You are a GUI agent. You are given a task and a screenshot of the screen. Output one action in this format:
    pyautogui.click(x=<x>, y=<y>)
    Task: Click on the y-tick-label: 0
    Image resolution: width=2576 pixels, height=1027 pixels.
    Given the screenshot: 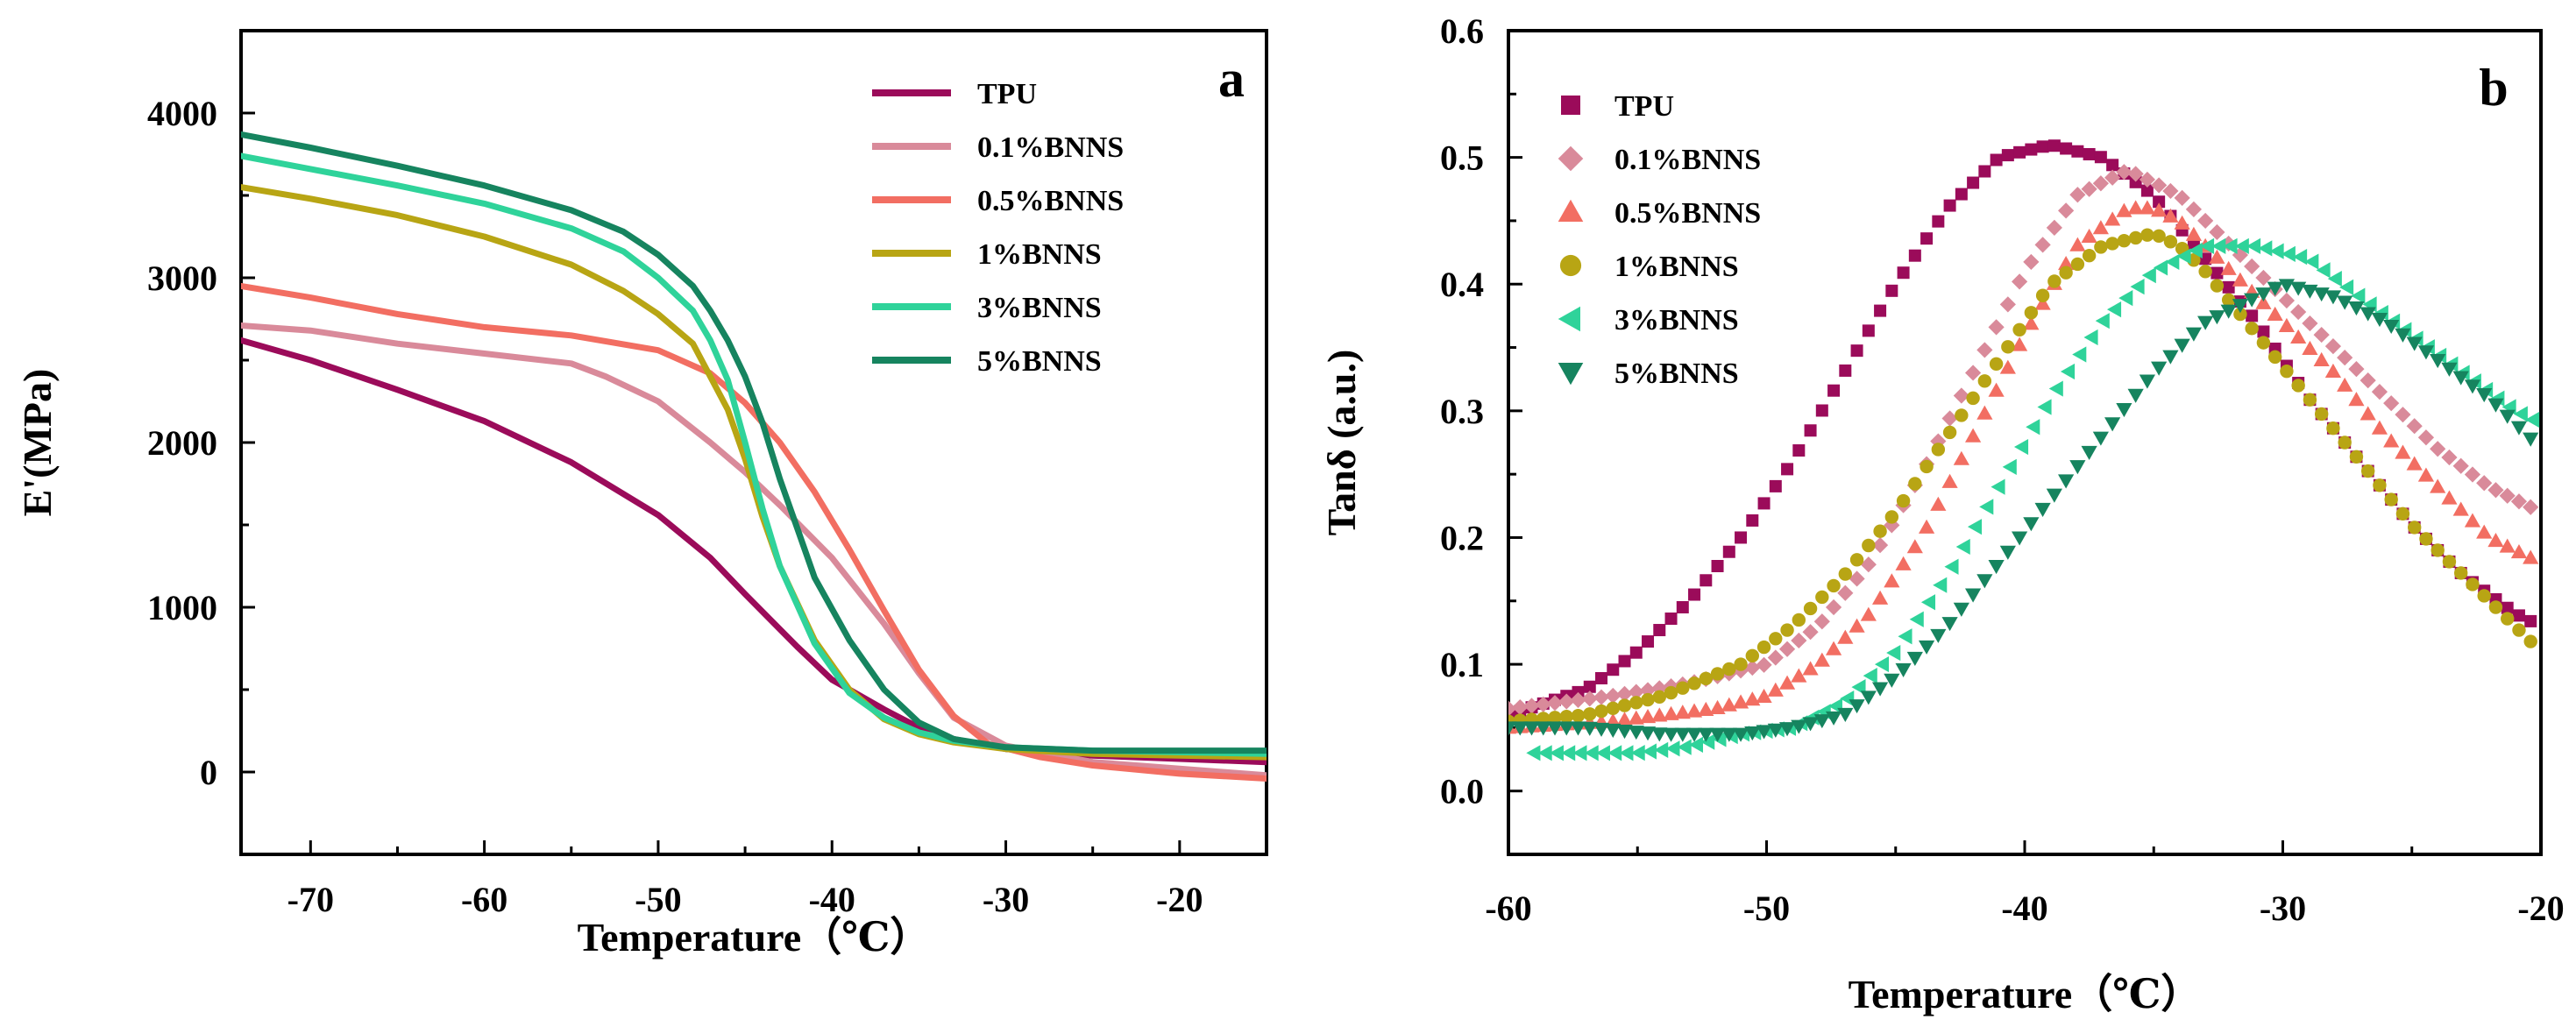 What is the action you would take?
    pyautogui.click(x=208, y=772)
    